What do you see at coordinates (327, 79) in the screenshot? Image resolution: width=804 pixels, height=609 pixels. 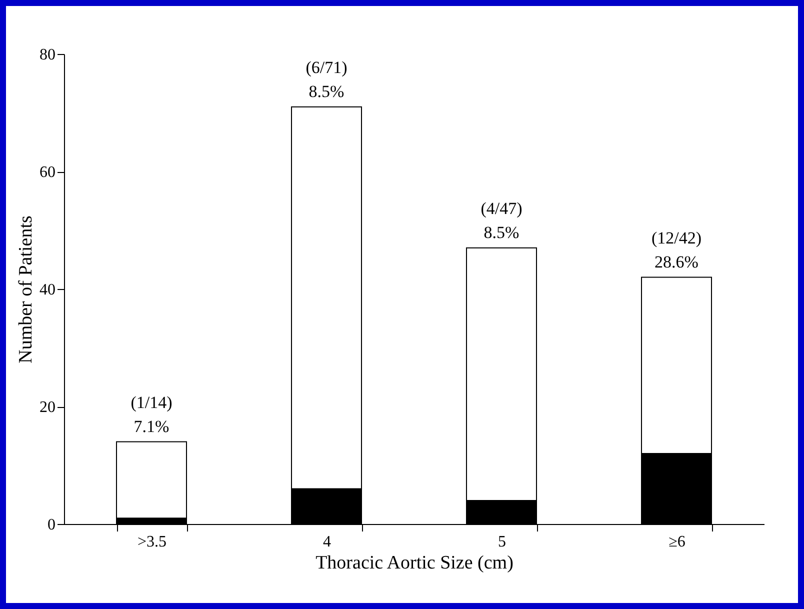 I see `total-label: (6/71) 8.5%` at bounding box center [327, 79].